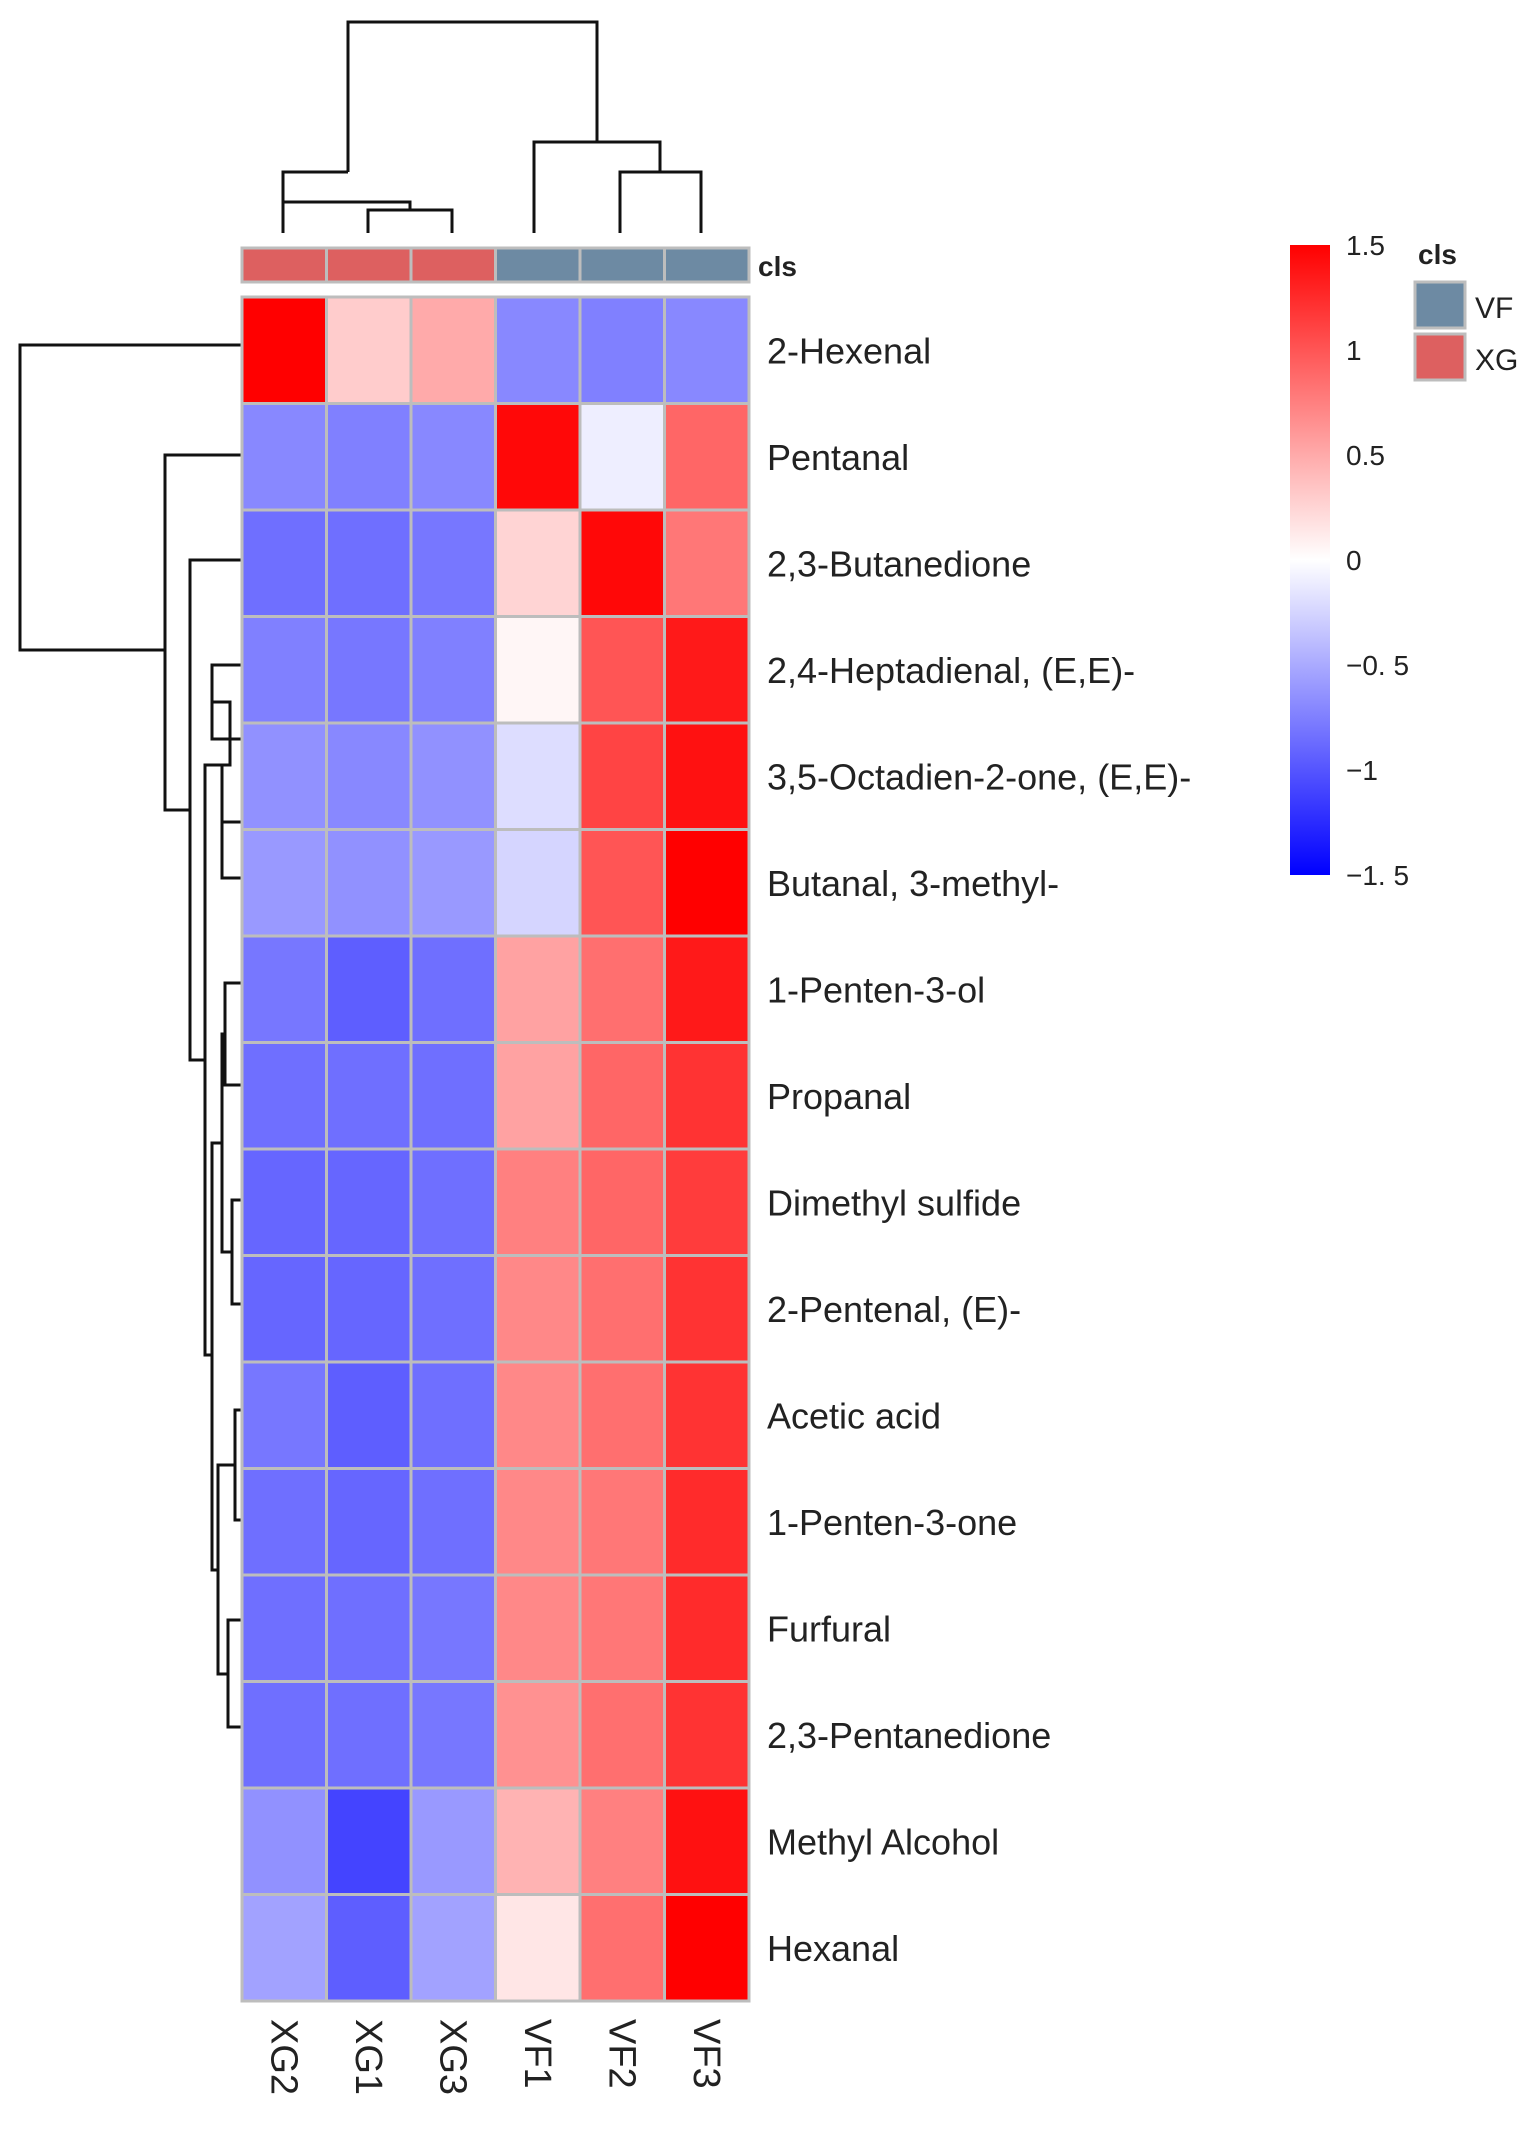 The height and width of the screenshot is (2131, 1539). I want to click on row-label: 2,4-Heptadienal, (E,E)-, so click(951, 670).